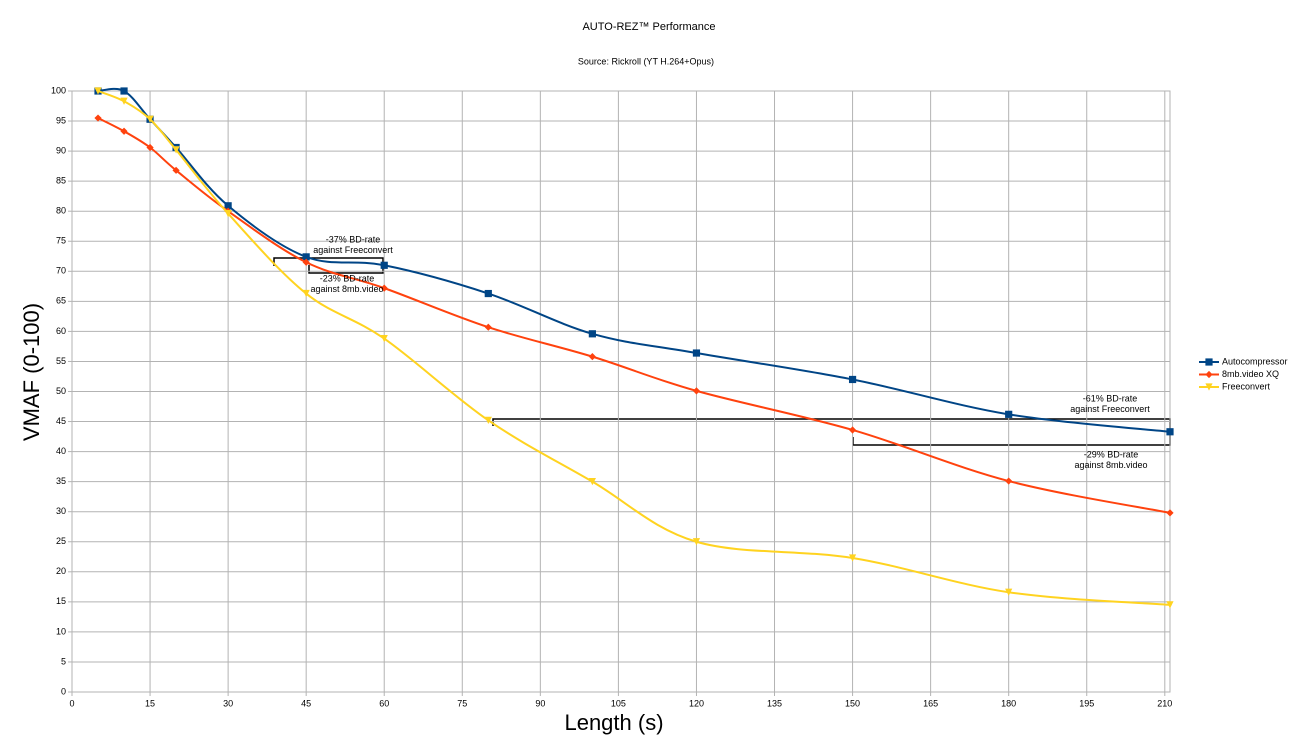  Describe the element at coordinates (613, 722) in the screenshot. I see `x-axis-title: Length (s)` at that location.